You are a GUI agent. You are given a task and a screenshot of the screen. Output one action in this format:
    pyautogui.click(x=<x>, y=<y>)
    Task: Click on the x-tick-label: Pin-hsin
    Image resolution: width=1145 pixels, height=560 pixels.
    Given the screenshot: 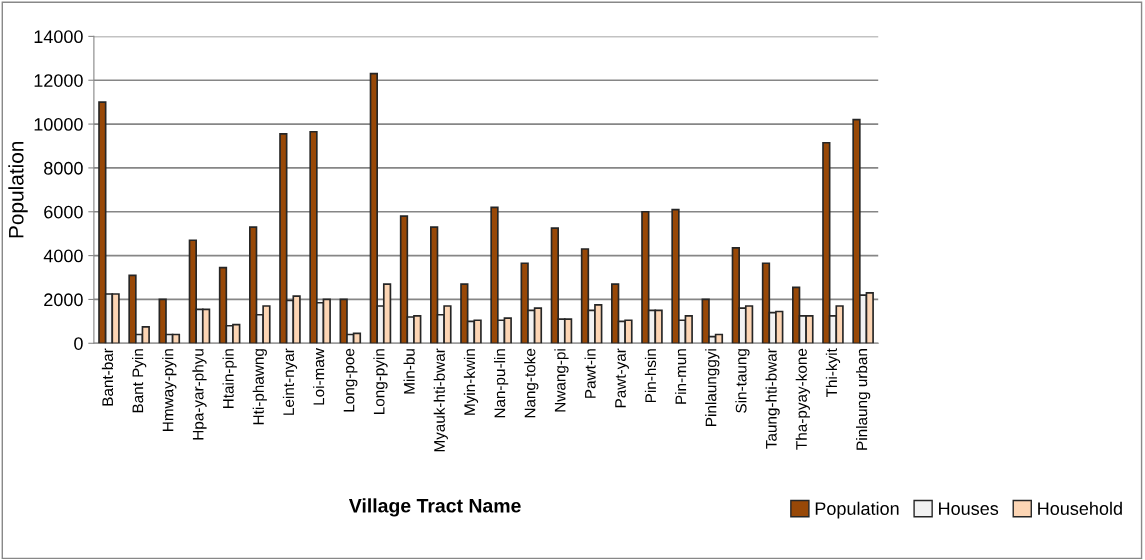 What is the action you would take?
    pyautogui.click(x=650, y=376)
    